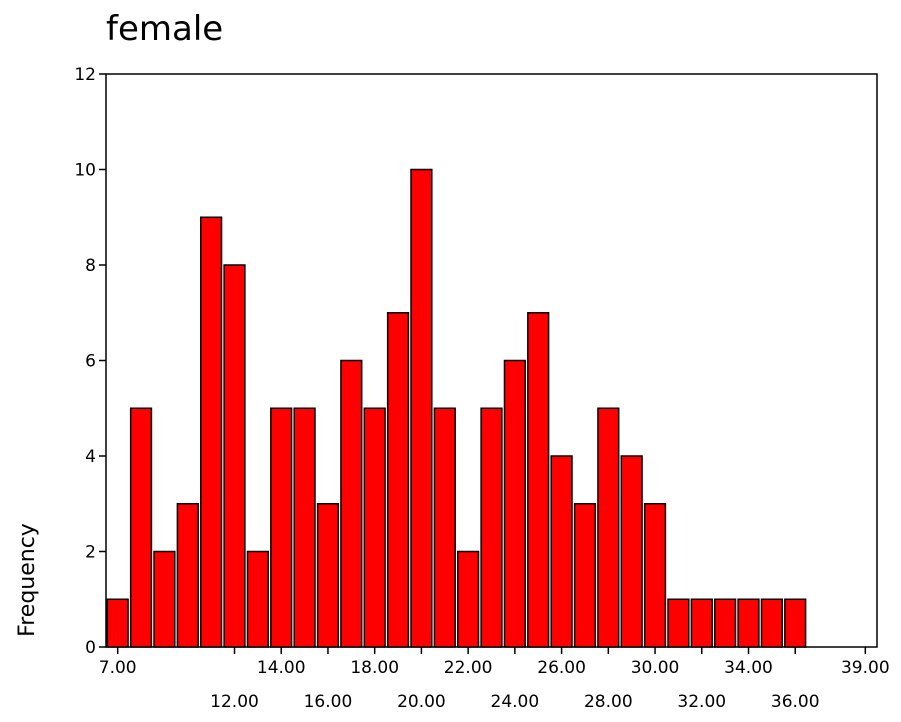 This screenshot has width=901, height=722. What do you see at coordinates (655, 668) in the screenshot?
I see `x-tick-label: 30.00` at bounding box center [655, 668].